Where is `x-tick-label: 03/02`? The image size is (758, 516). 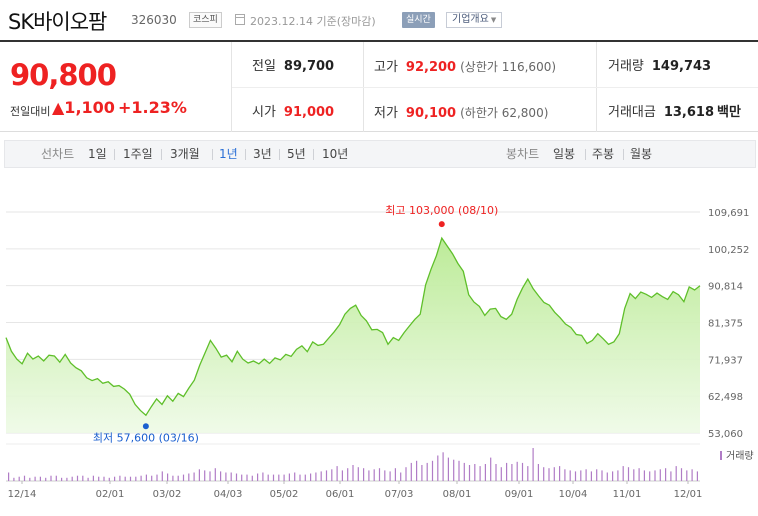 x-tick-label: 03/02 is located at coordinates (167, 494).